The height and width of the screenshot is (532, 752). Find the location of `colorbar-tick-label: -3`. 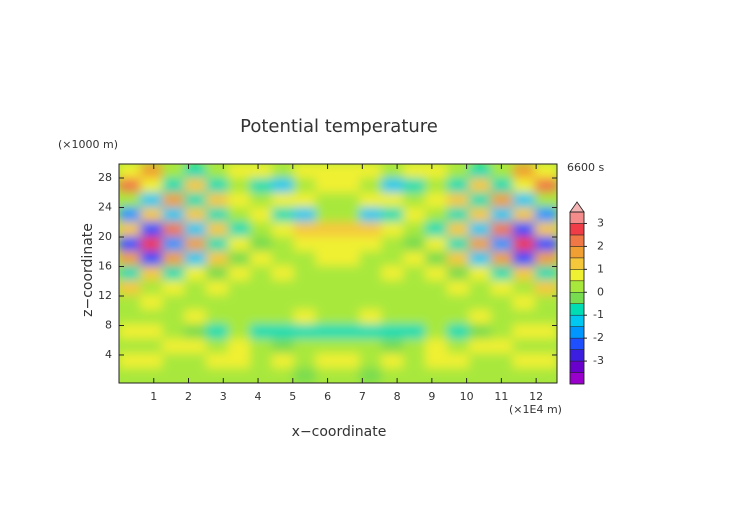

colorbar-tick-label: -3 is located at coordinates (598, 360).